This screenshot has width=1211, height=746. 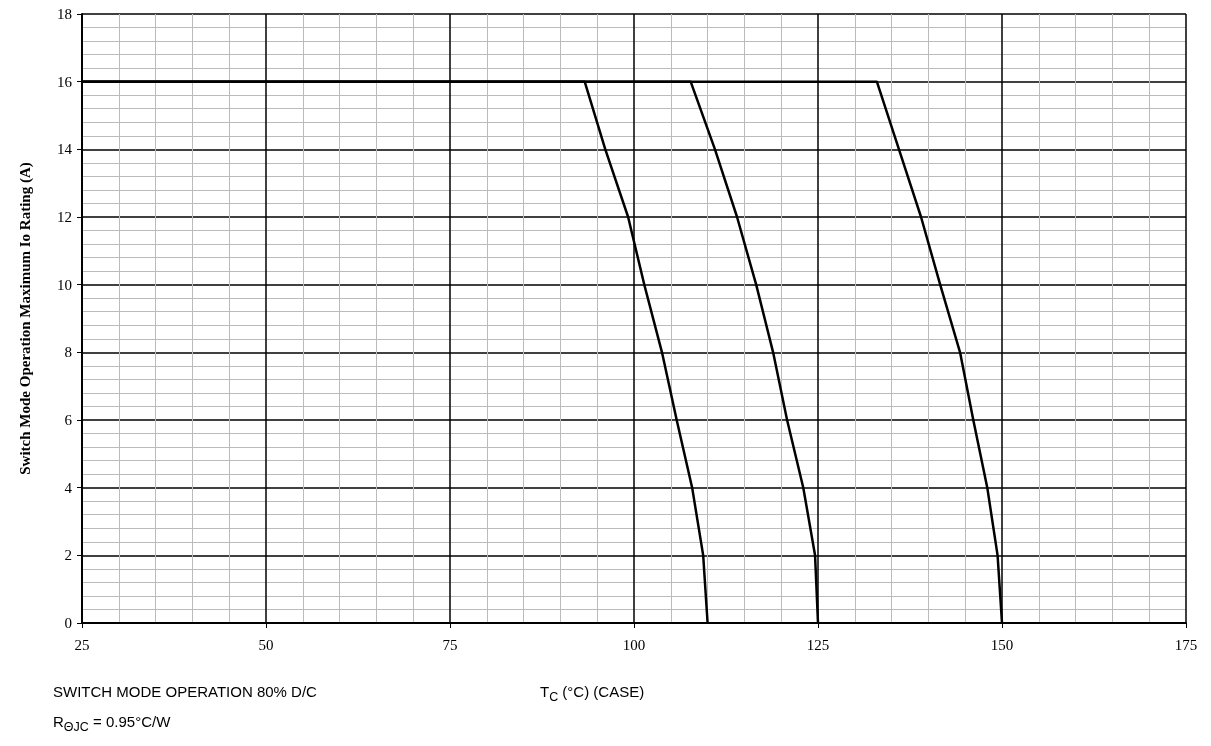 I want to click on text: R$_{ΘJC}$ = 0.95°C/W, so click(x=112, y=723).